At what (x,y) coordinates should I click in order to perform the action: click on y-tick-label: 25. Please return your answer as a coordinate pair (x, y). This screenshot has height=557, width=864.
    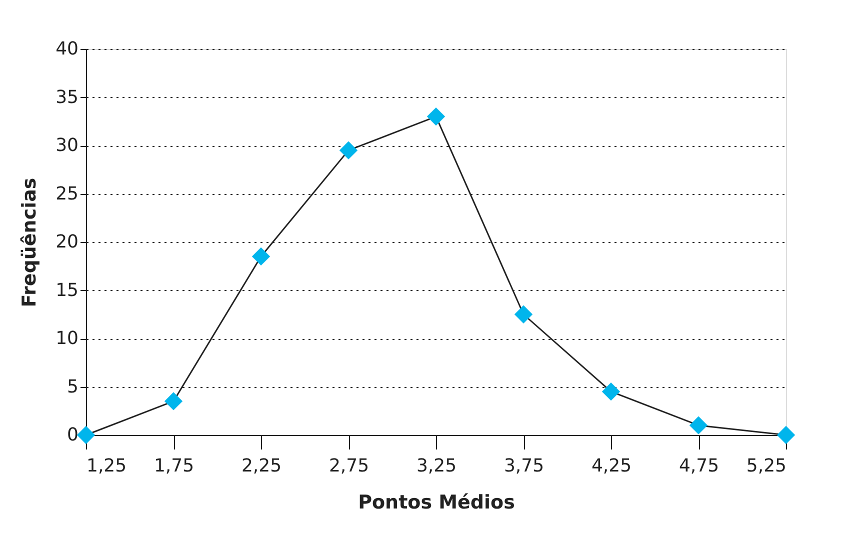
    Looking at the image, I should click on (67, 193).